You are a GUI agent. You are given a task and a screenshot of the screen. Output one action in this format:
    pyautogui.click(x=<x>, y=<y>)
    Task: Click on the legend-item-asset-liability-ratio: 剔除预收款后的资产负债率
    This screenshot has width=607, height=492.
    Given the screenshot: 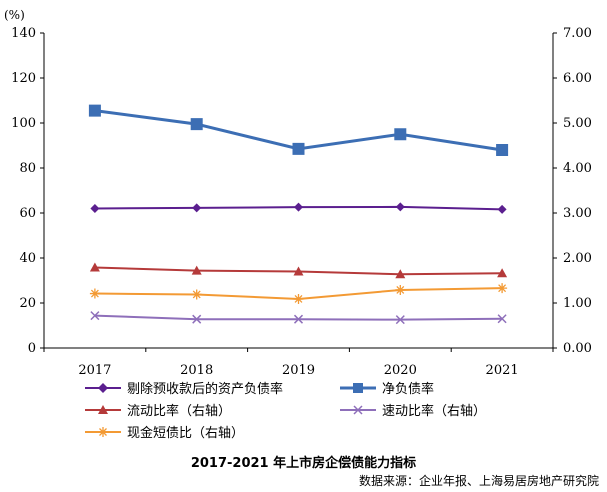 What is the action you would take?
    pyautogui.click(x=184, y=387)
    